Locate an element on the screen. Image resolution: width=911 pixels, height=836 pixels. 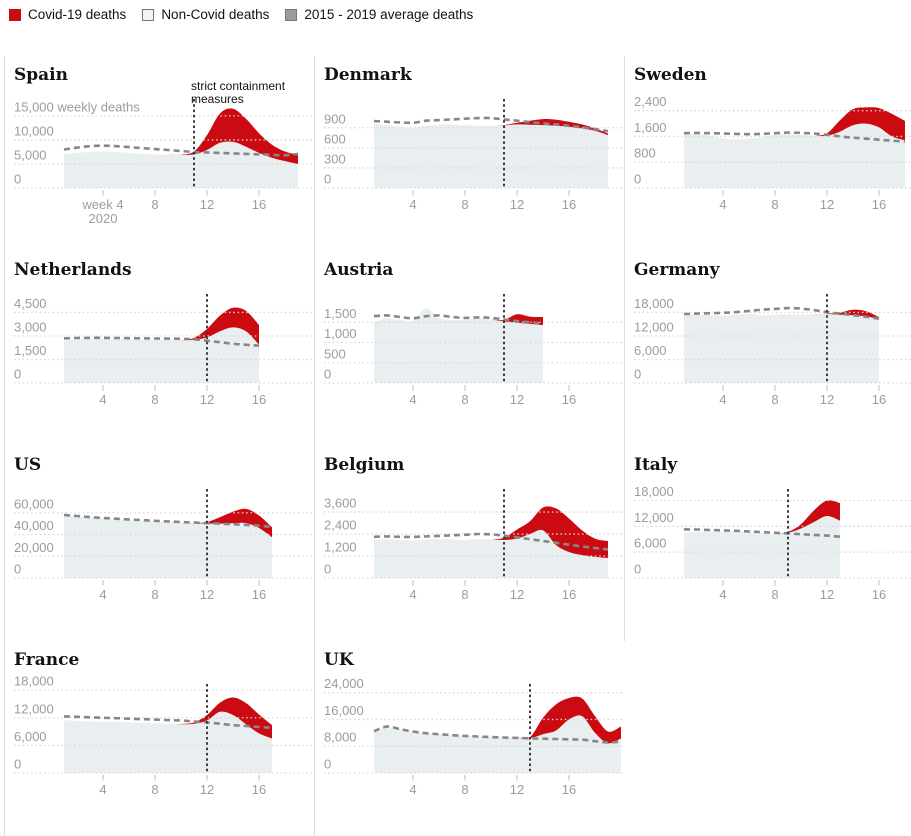
chart-title: UK is located at coordinates (339, 660).